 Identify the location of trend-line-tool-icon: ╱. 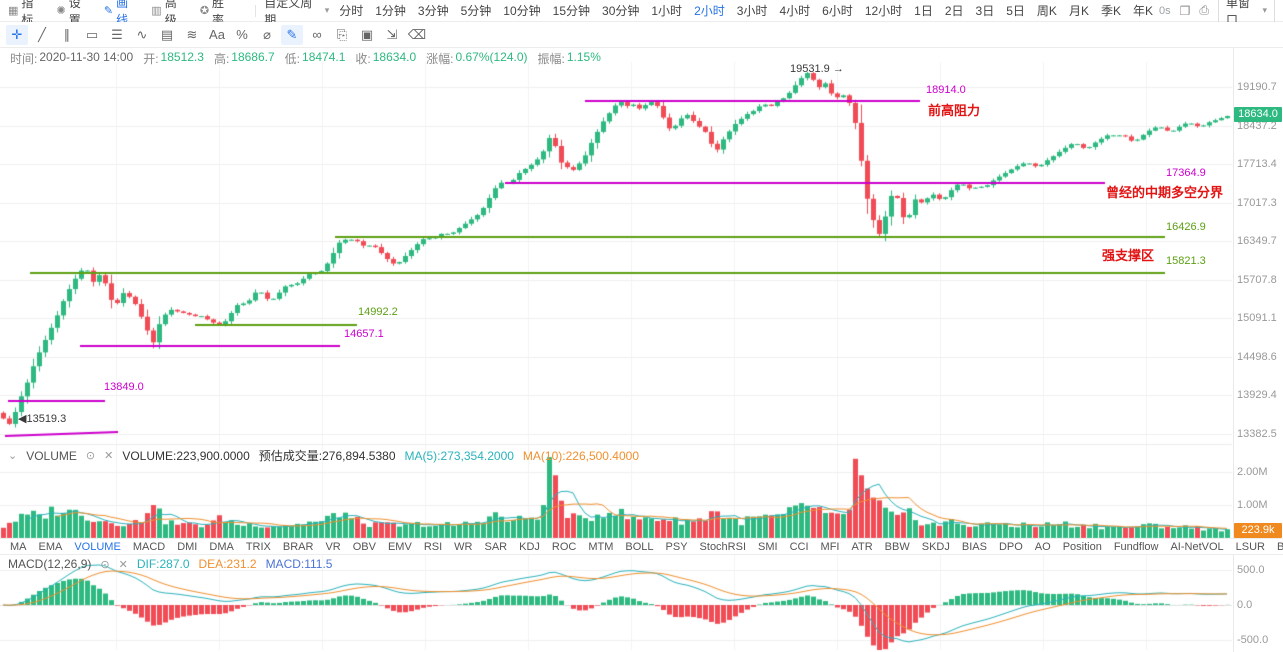
(42, 34).